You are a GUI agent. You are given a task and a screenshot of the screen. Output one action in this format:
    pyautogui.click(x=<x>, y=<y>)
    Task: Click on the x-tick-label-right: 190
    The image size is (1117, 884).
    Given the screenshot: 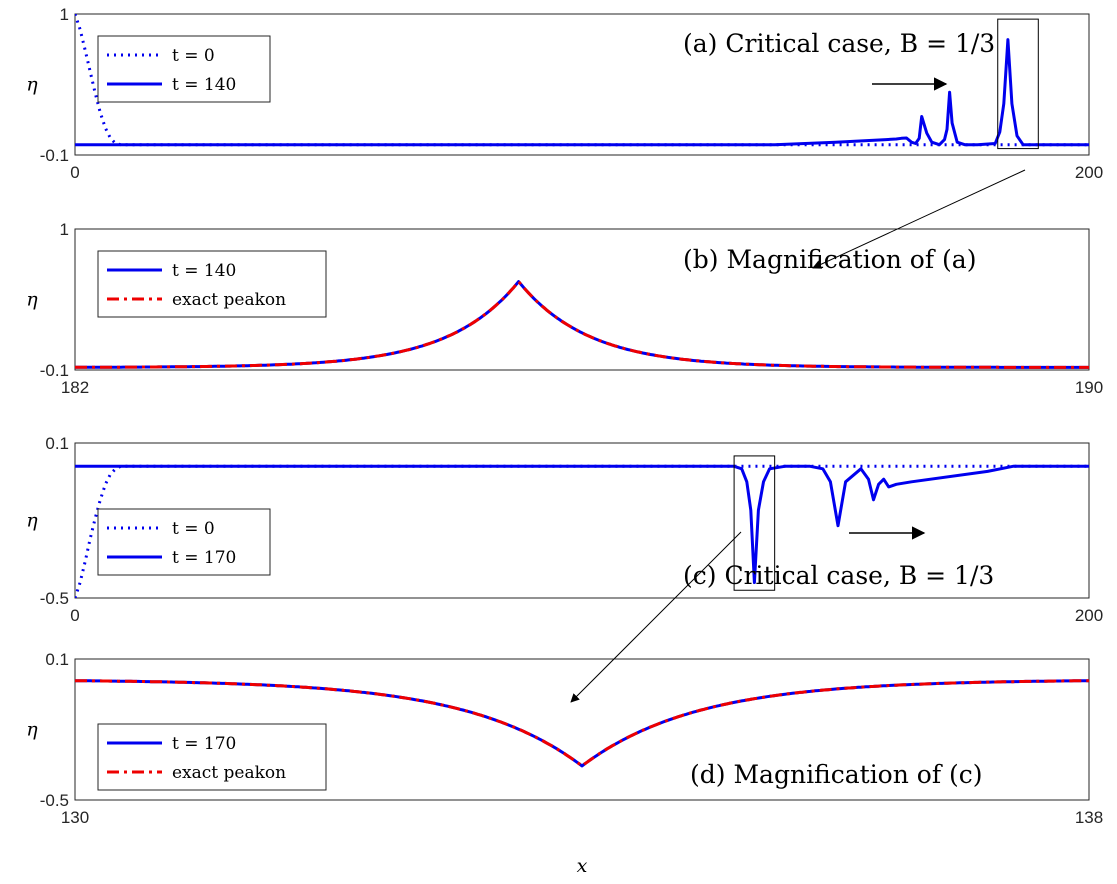 What is the action you would take?
    pyautogui.click(x=1089, y=387)
    